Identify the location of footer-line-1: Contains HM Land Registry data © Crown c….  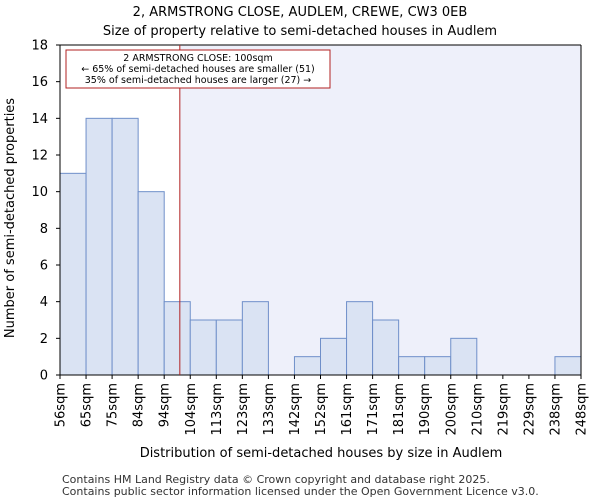
(276, 479).